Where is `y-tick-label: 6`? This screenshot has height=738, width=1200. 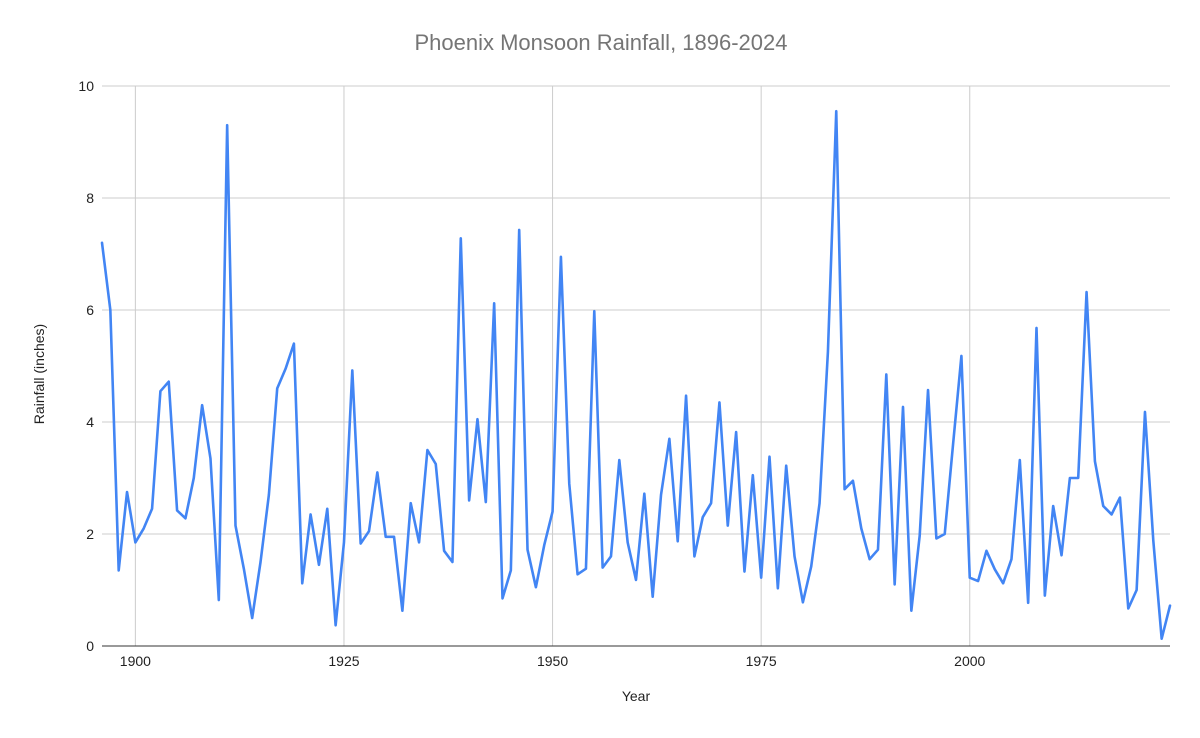
y-tick-label: 6 is located at coordinates (90, 310).